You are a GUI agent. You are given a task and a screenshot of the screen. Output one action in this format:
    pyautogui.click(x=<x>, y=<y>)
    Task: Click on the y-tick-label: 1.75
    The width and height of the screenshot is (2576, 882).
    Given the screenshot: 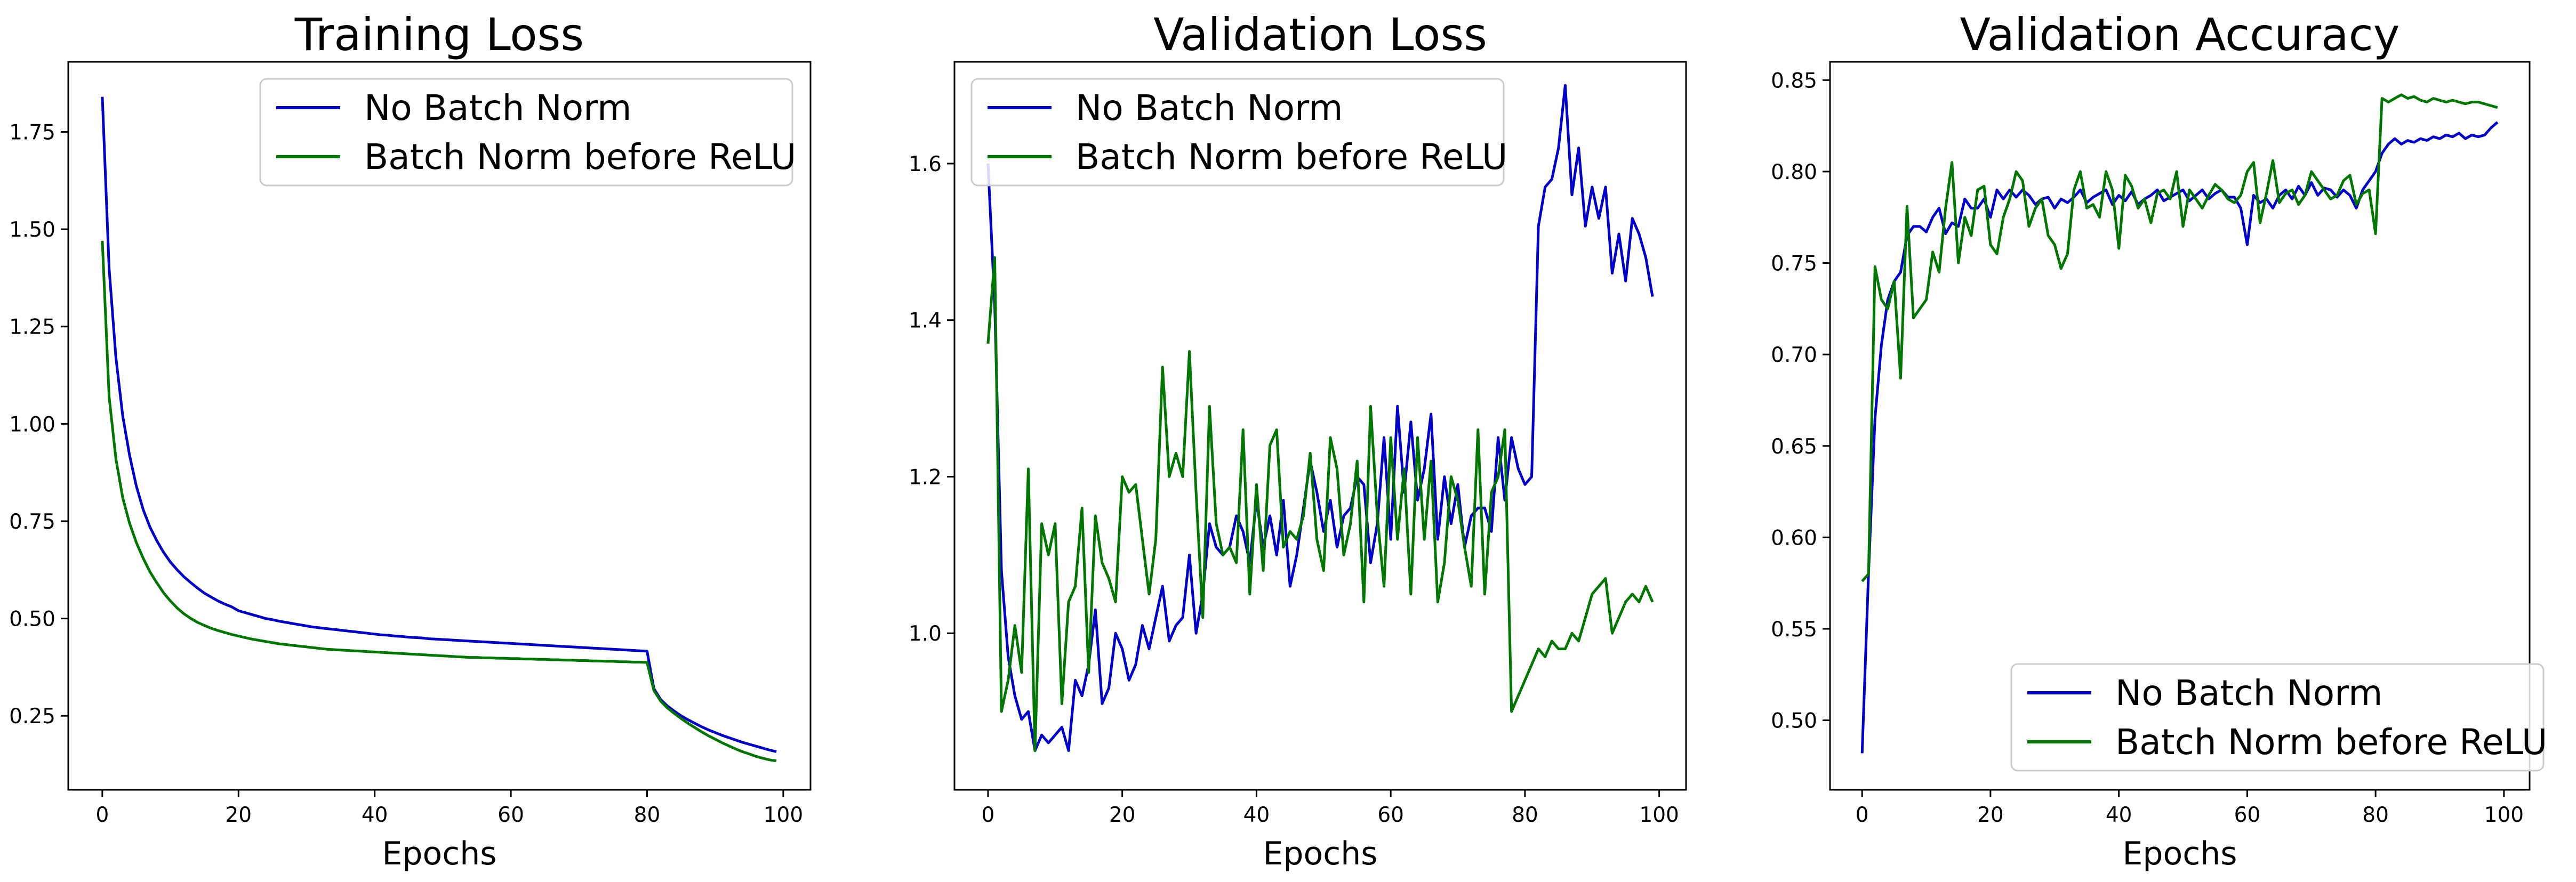 What is the action you would take?
    pyautogui.click(x=32, y=132)
    